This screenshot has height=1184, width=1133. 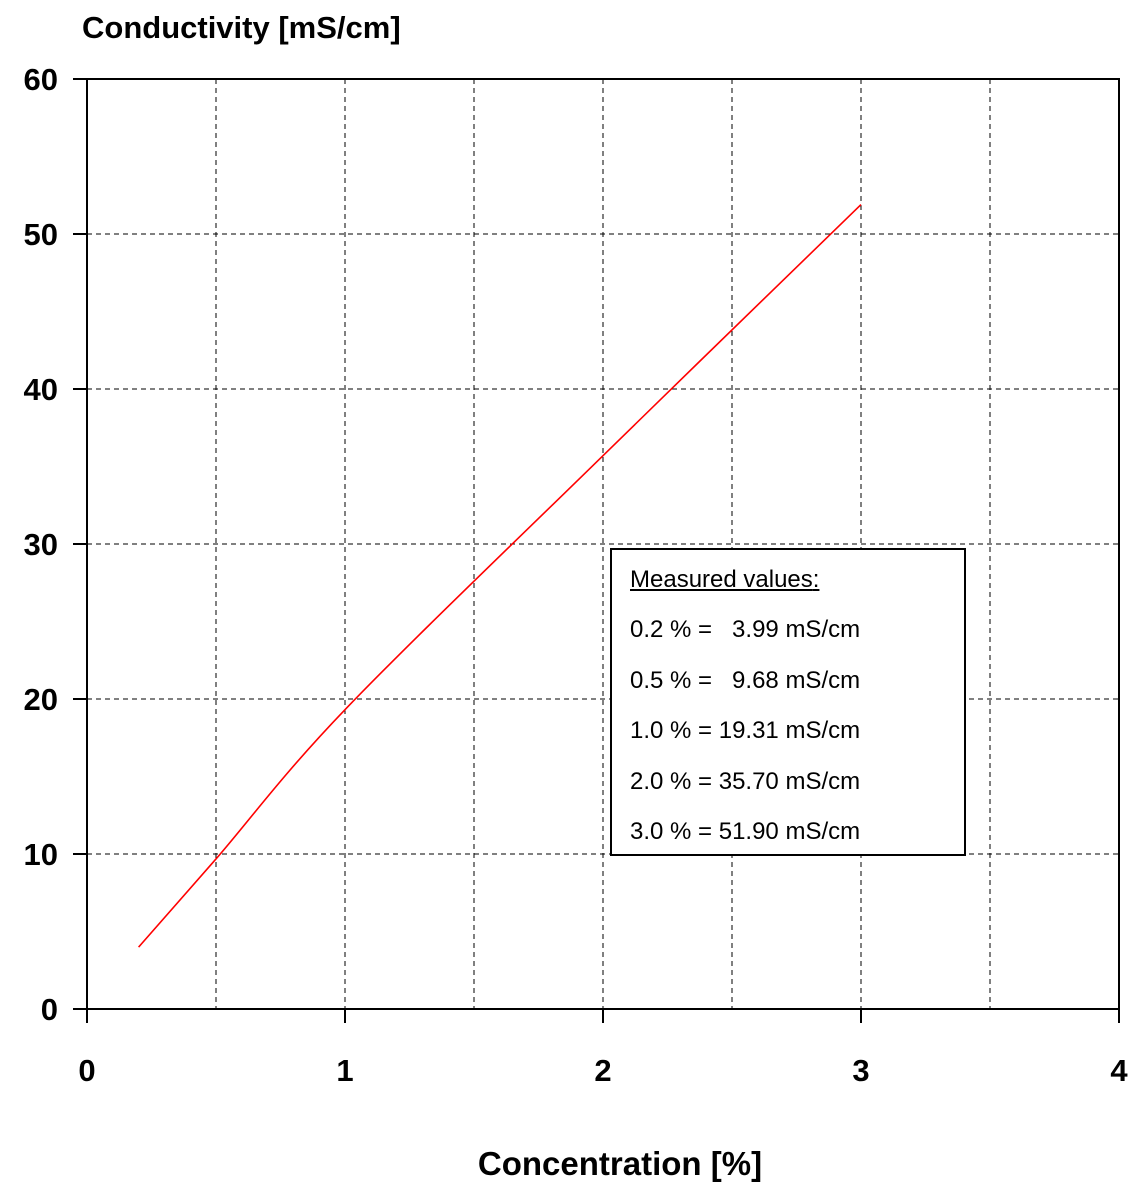 I want to click on measured-value-row: 3.0 % = 51.90 mS/cm, so click(x=745, y=831).